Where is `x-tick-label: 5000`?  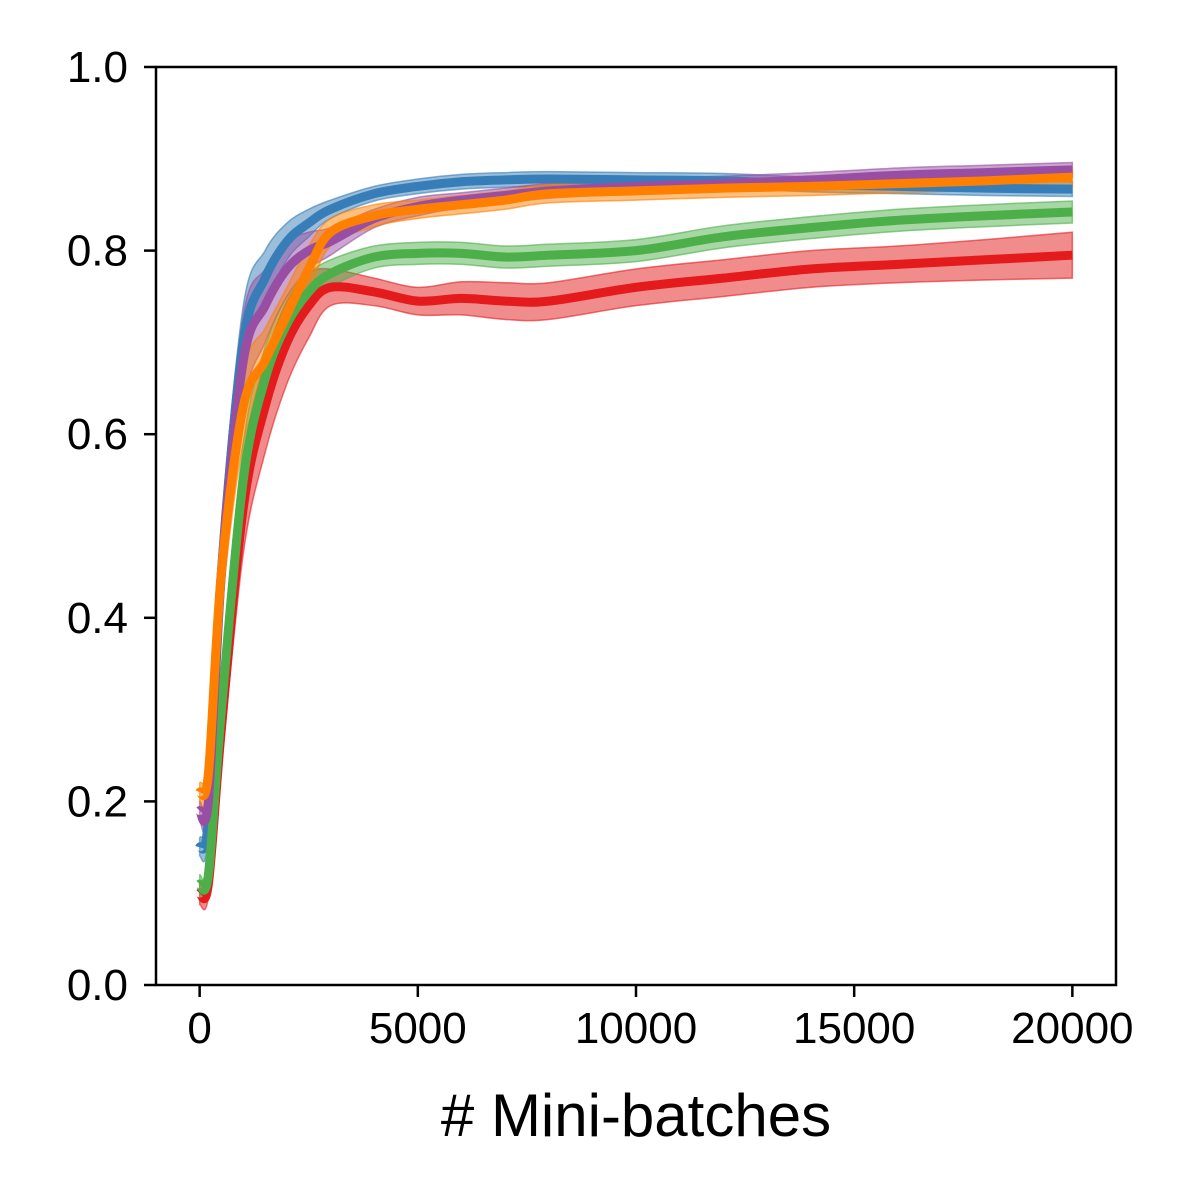 x-tick-label: 5000 is located at coordinates (418, 1028).